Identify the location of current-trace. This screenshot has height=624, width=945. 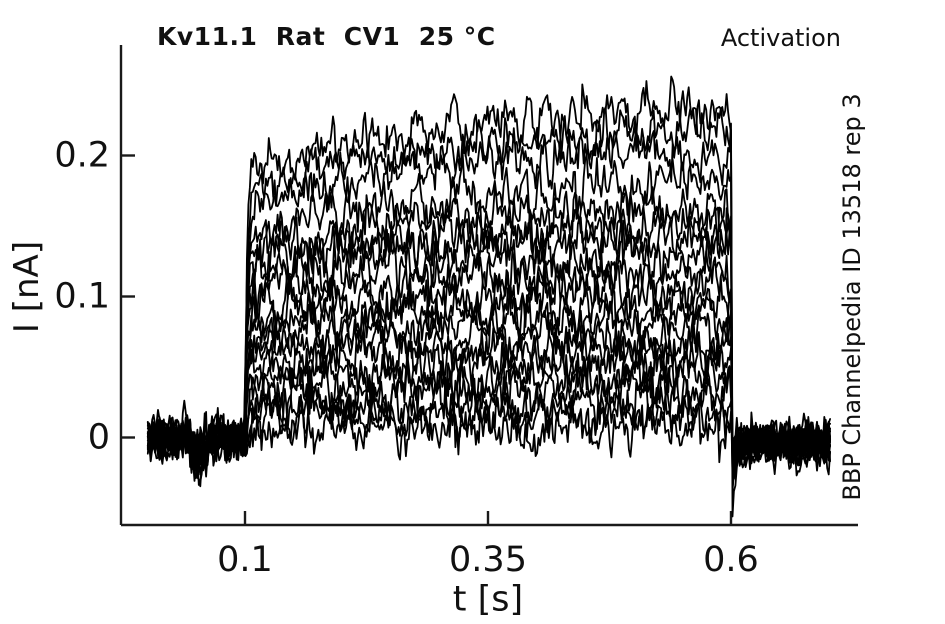
(488, 431).